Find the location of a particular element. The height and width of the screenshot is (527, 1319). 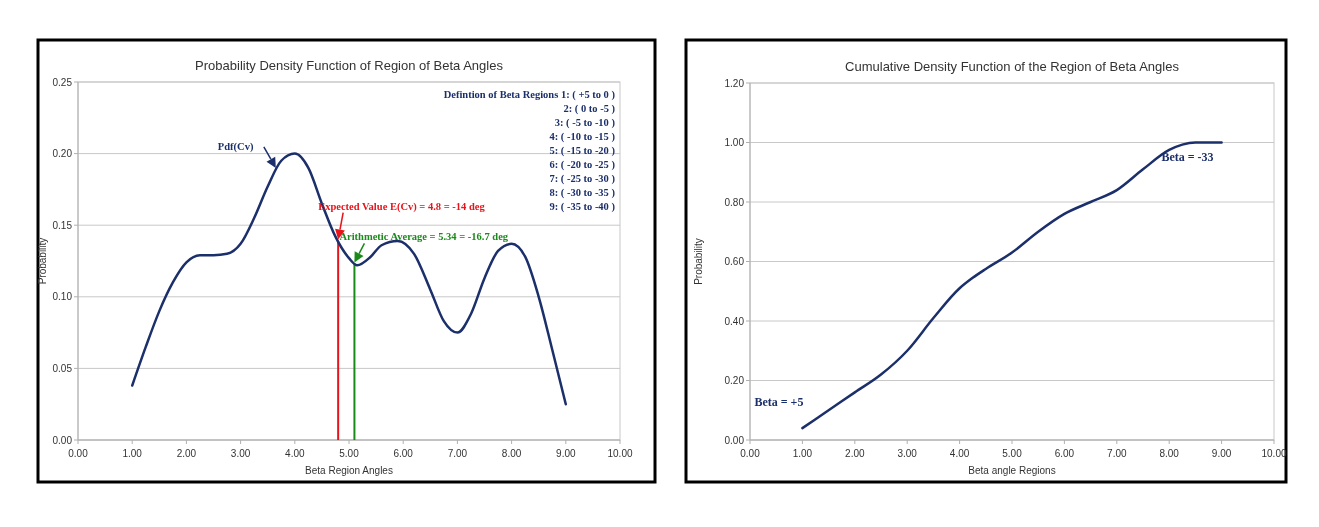

annotation: Arithmetic Average = 5.34 = -16.7 deg is located at coordinates (424, 237).